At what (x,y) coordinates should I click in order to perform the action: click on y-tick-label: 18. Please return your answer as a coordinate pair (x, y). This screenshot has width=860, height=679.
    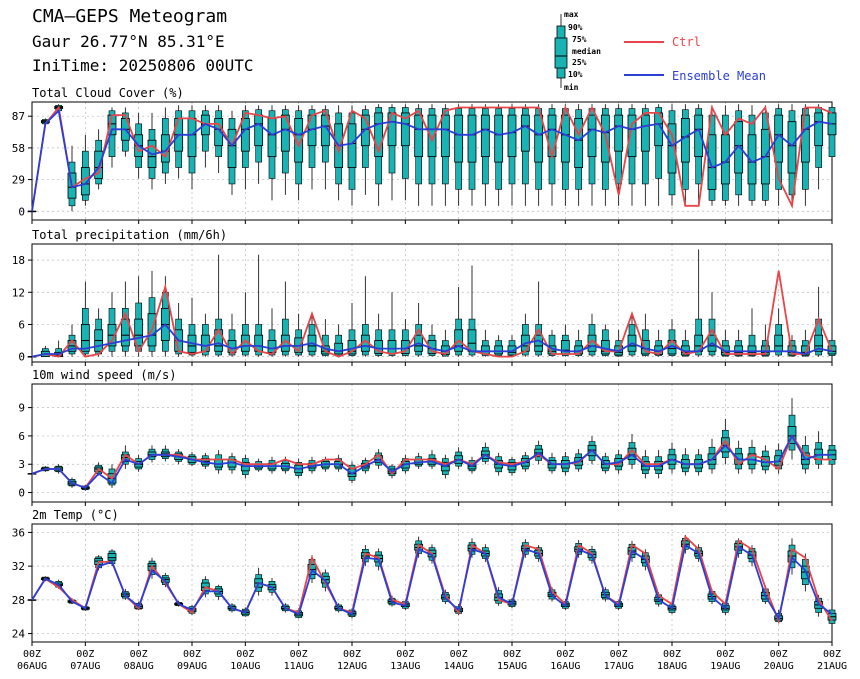
    Looking at the image, I should click on (18, 260).